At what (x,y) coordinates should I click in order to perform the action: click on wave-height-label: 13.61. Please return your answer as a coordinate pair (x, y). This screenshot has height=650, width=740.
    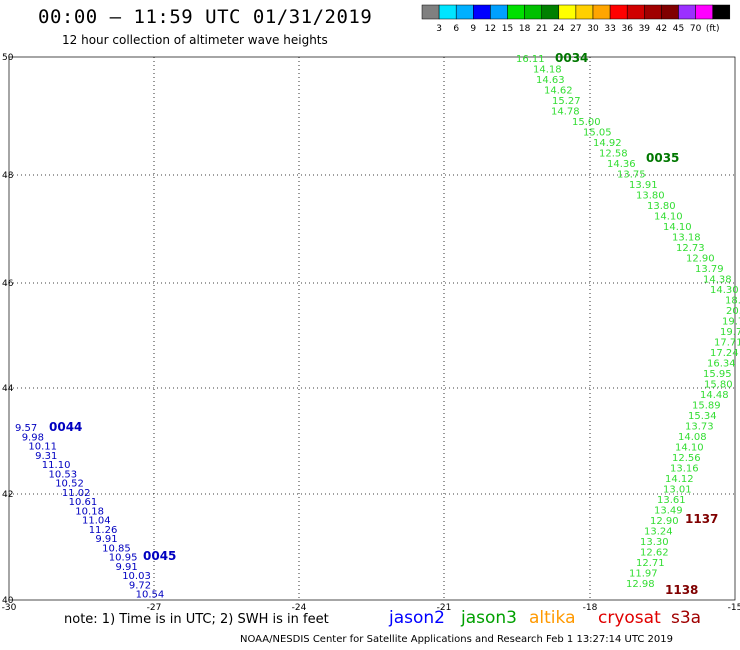
    Looking at the image, I should click on (671, 500).